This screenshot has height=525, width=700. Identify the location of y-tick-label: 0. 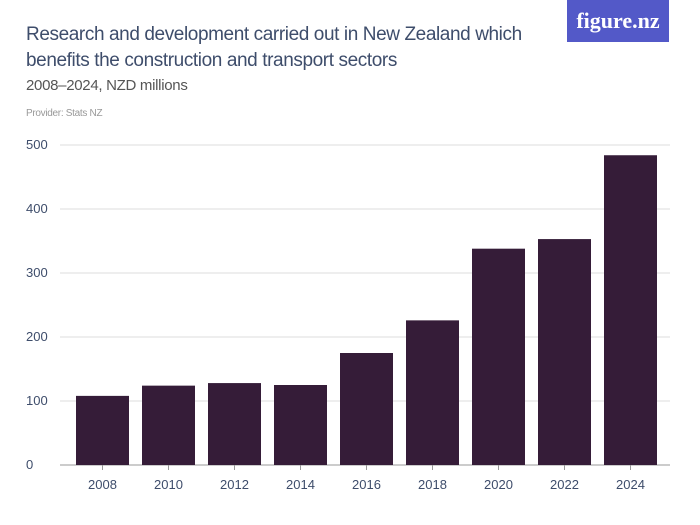
(29, 464).